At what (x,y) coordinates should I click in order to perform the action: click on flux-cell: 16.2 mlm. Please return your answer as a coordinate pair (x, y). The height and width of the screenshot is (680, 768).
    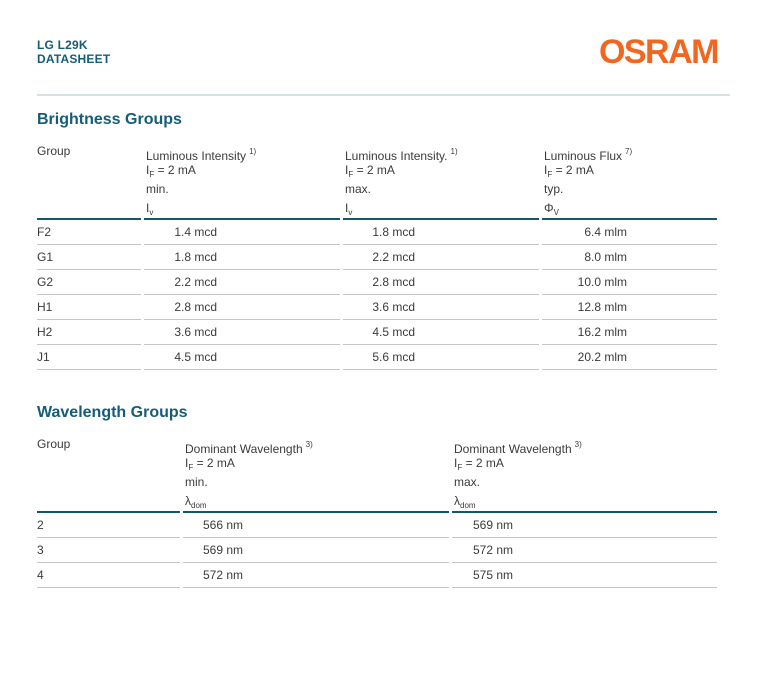
    Looking at the image, I should click on (629, 332).